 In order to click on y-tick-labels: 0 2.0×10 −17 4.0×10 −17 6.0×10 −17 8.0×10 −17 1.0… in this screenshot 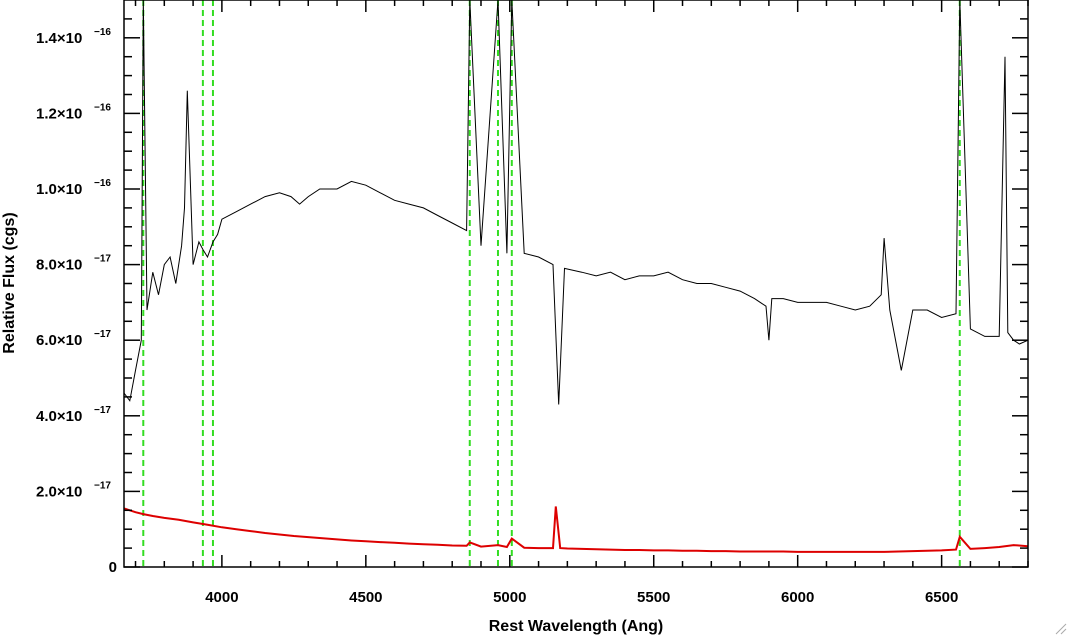, I will do `click(76, 301)`.